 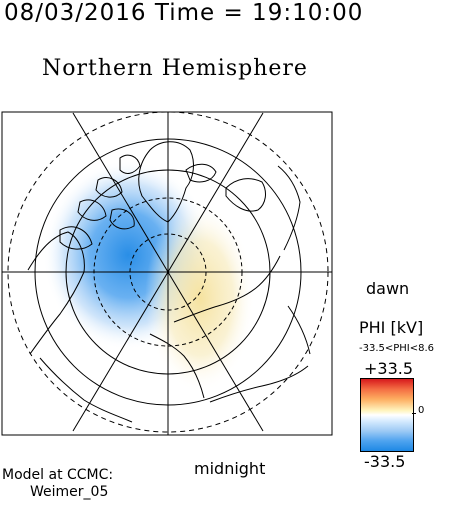 What do you see at coordinates (391, 327) in the screenshot?
I see `colorbar-title: PHI [kV]` at bounding box center [391, 327].